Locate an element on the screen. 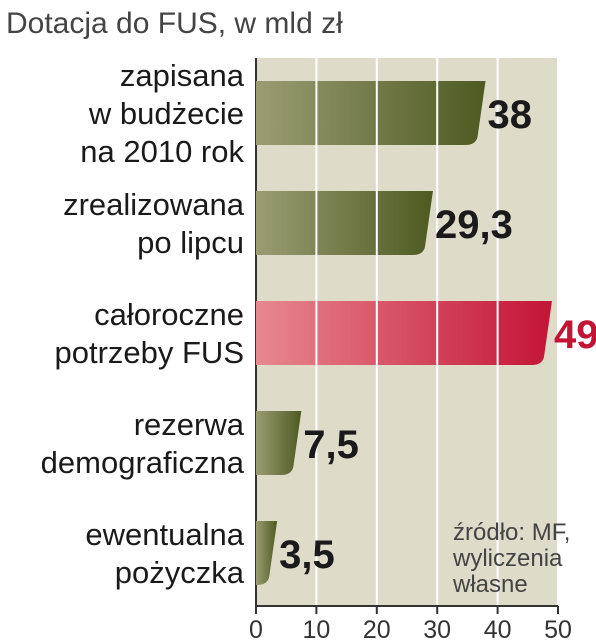 The height and width of the screenshot is (640, 596). x-tick-label: 40 is located at coordinates (498, 628).